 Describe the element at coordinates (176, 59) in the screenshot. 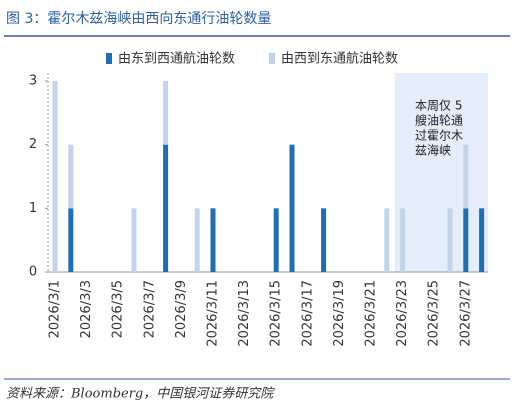

I see `legend-label: 由东到西通航油轮数` at that location.